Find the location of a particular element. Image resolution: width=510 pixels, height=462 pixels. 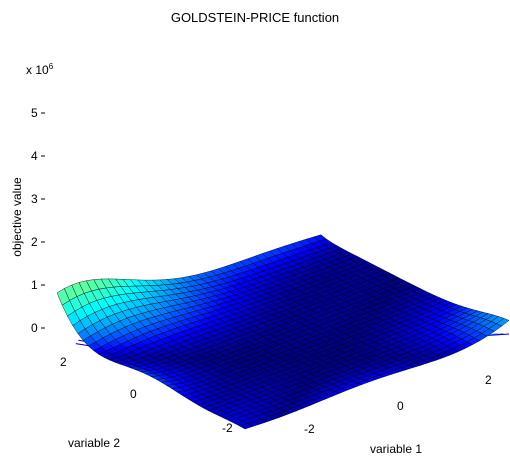

z-scale-base: x 10 is located at coordinates (37, 70).